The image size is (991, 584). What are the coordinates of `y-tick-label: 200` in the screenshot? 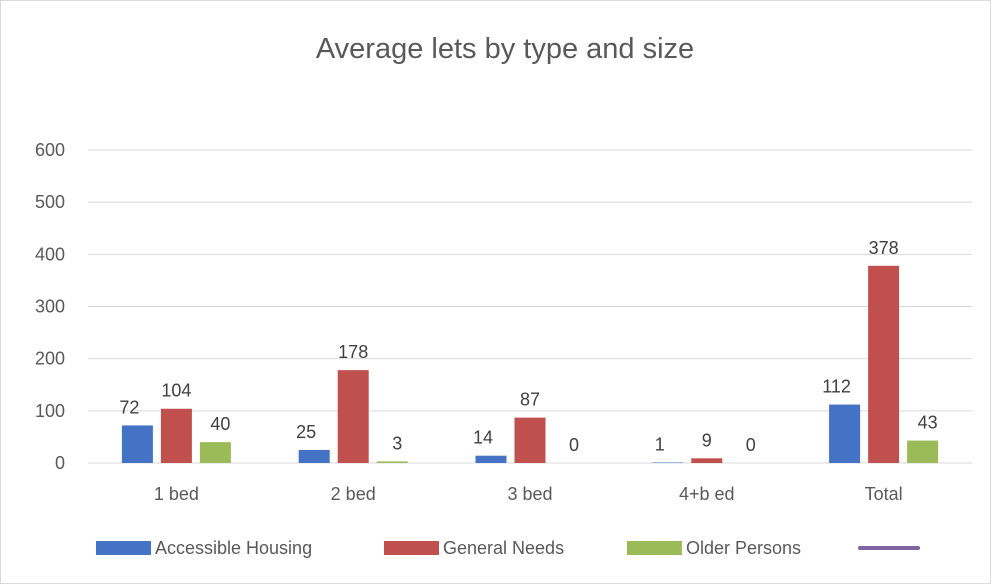 It's located at (50, 359).